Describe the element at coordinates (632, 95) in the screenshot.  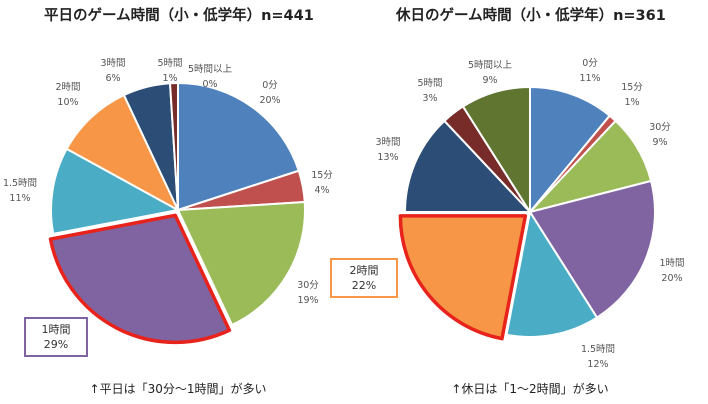
I see `data-label: 15分 1%` at that location.